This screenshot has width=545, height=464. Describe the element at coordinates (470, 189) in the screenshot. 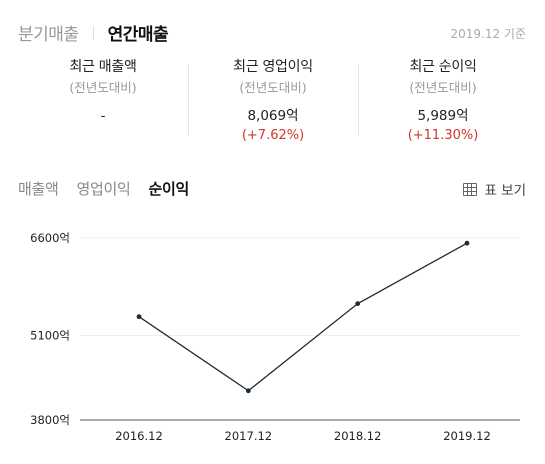

I see `table-icon` at that location.